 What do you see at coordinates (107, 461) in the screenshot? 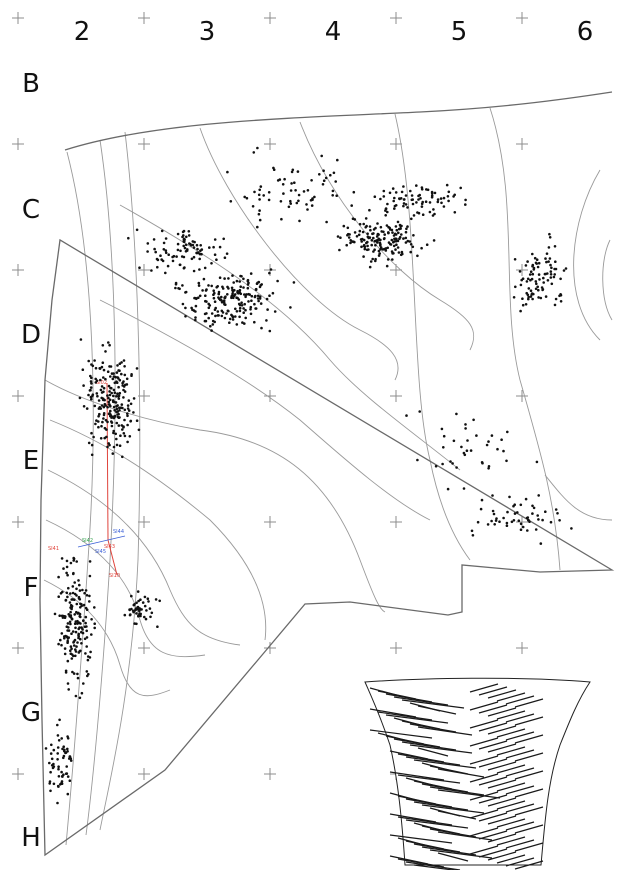
I see `survey-line-red` at bounding box center [107, 461].